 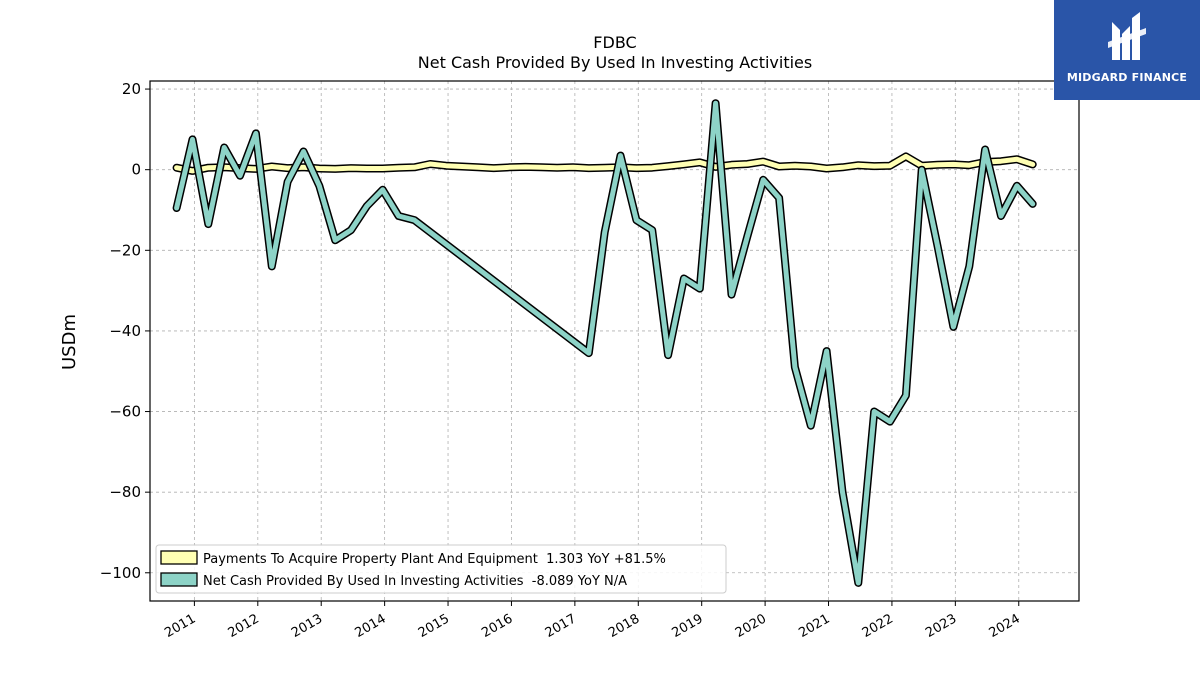 I want to click on x-tick-label: 2024, so click(x=1005, y=626).